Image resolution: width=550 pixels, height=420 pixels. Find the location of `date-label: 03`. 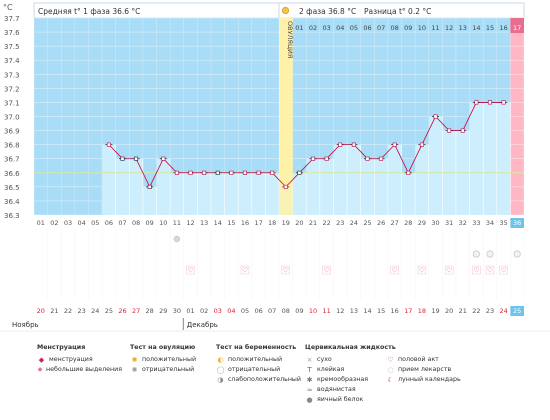

date-label: 03 is located at coordinates (218, 311).